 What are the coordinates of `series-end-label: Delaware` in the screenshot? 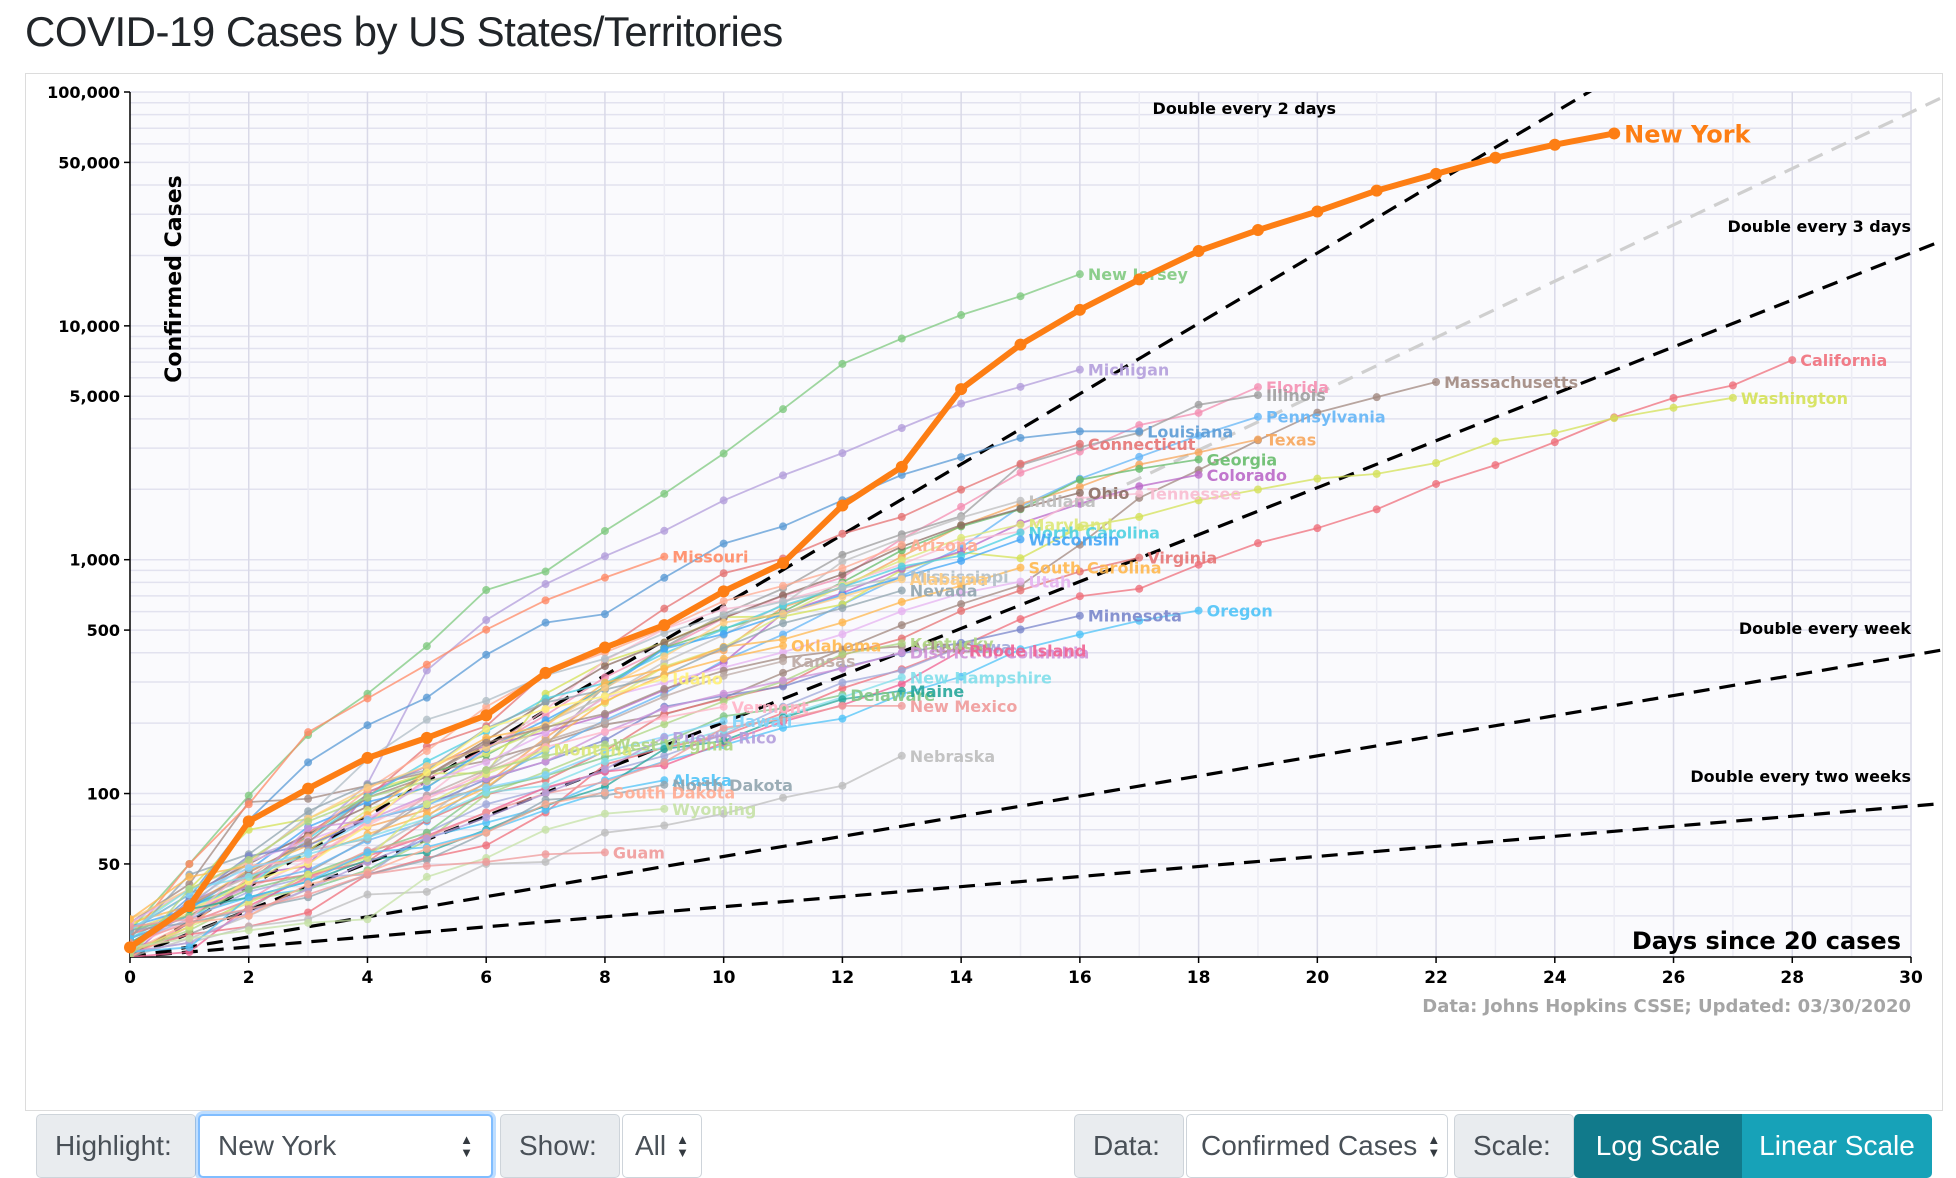 It's located at (892, 695).